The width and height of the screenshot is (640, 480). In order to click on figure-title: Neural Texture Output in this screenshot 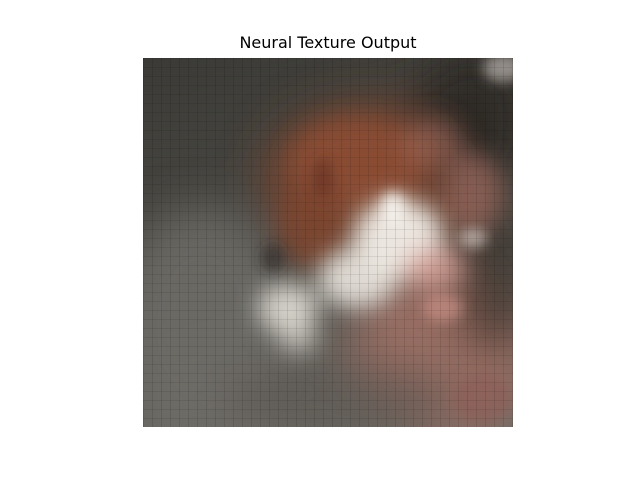, I will do `click(328, 42)`.